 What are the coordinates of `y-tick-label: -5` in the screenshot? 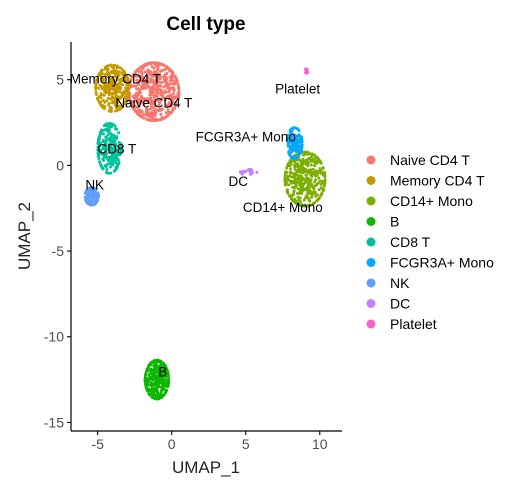 It's located at (58, 251).